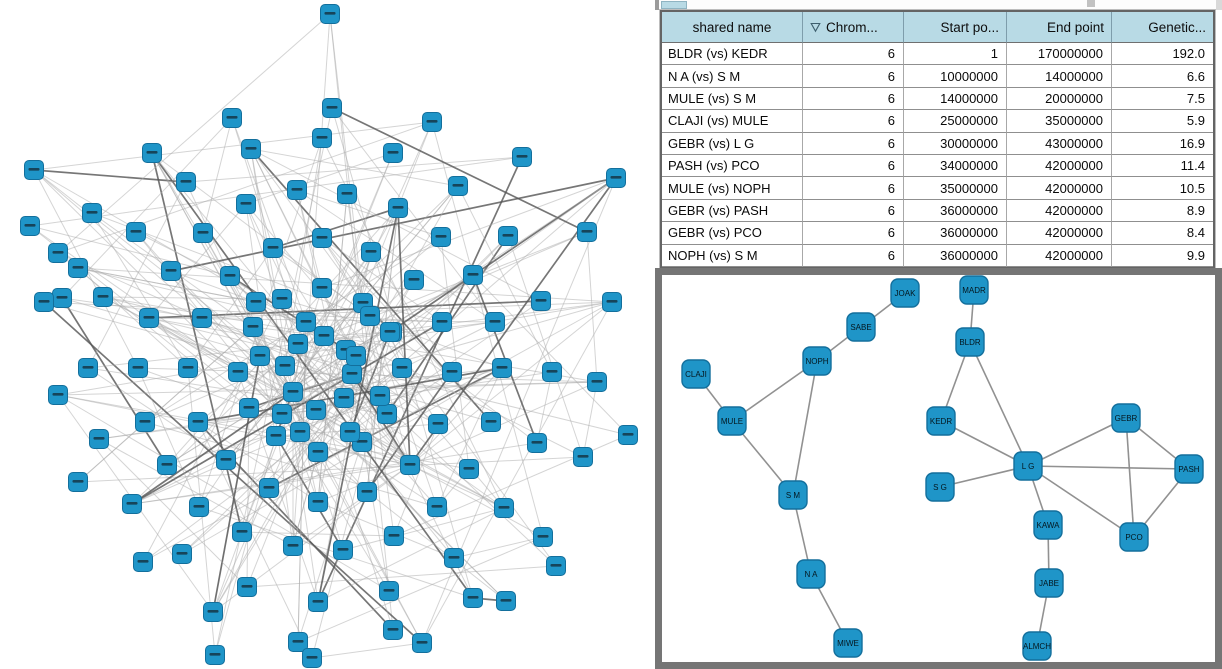 The height and width of the screenshot is (669, 1222). What do you see at coordinates (1091, 3) in the screenshot?
I see `column-resize-notch` at bounding box center [1091, 3].